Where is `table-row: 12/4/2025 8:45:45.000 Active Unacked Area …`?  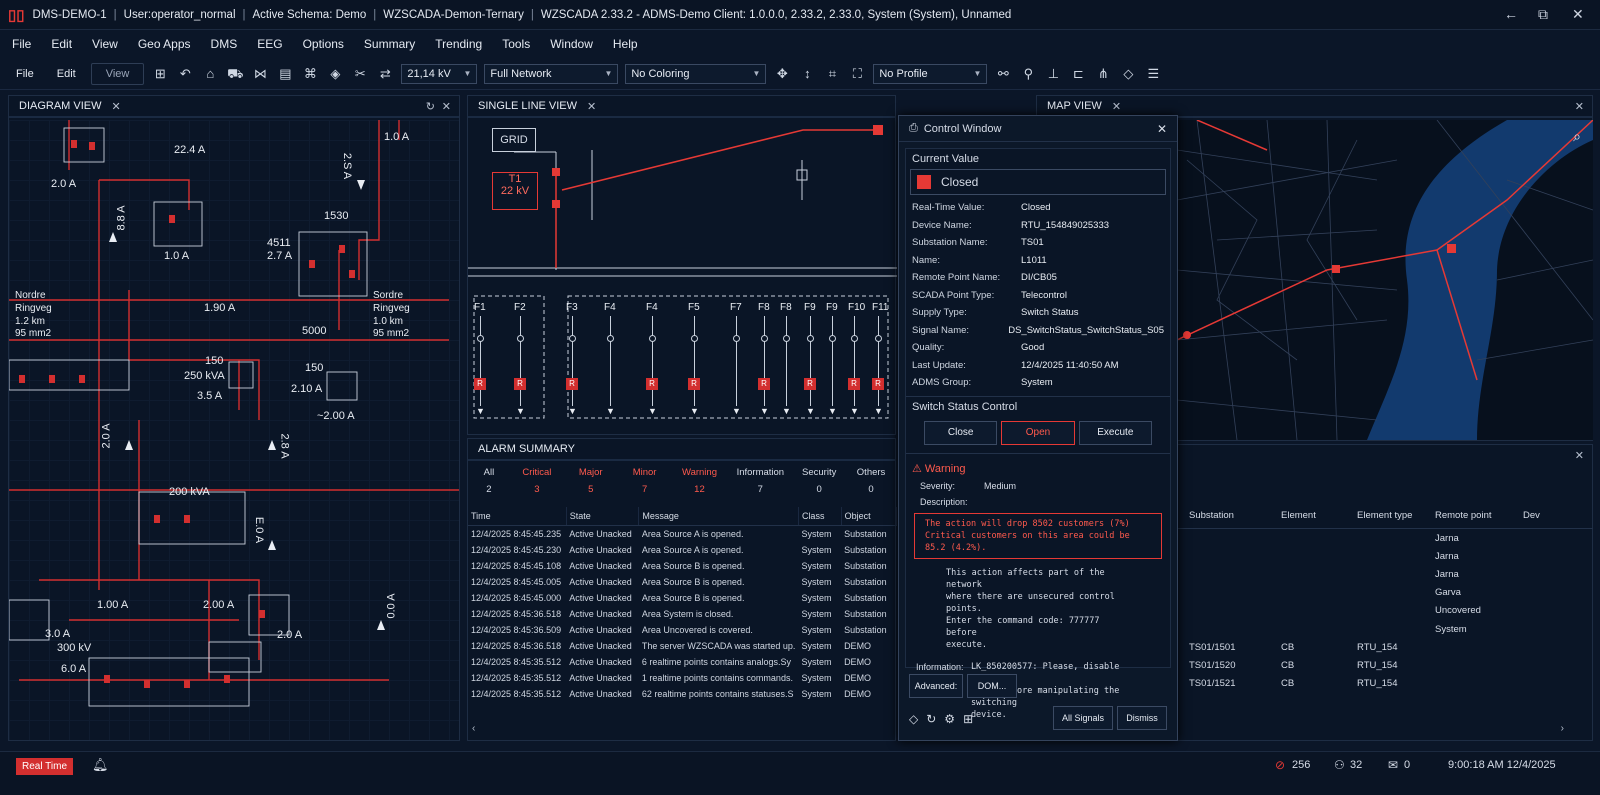 table-row: 12/4/2025 8:45:45.000 Active Unacked Area … is located at coordinates (682, 598).